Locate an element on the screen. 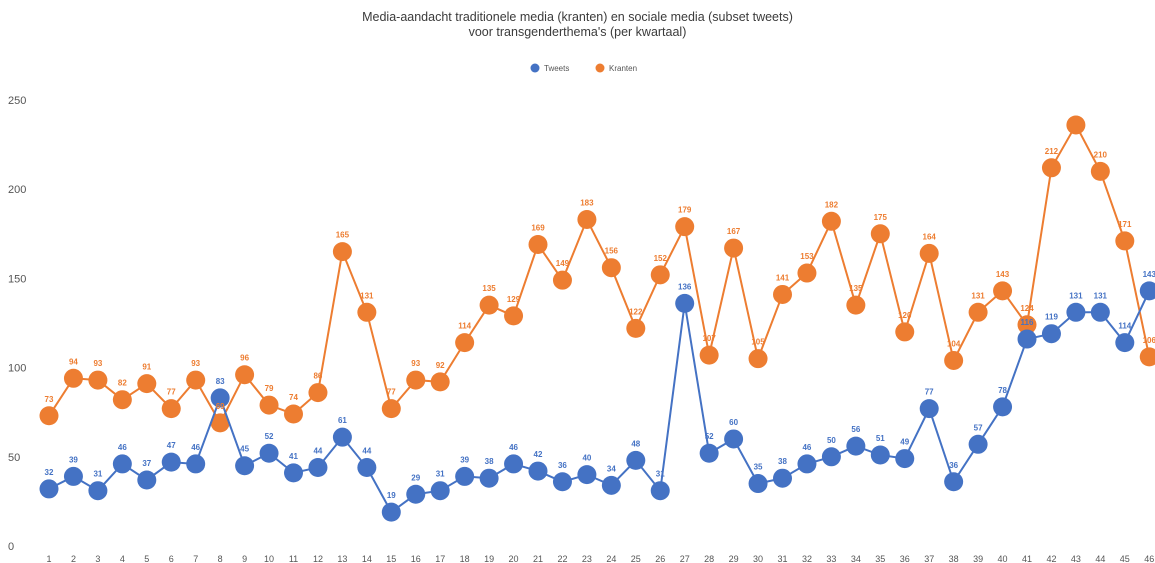 The width and height of the screenshot is (1155, 563). data-label-tweets: 44 is located at coordinates (317, 451).